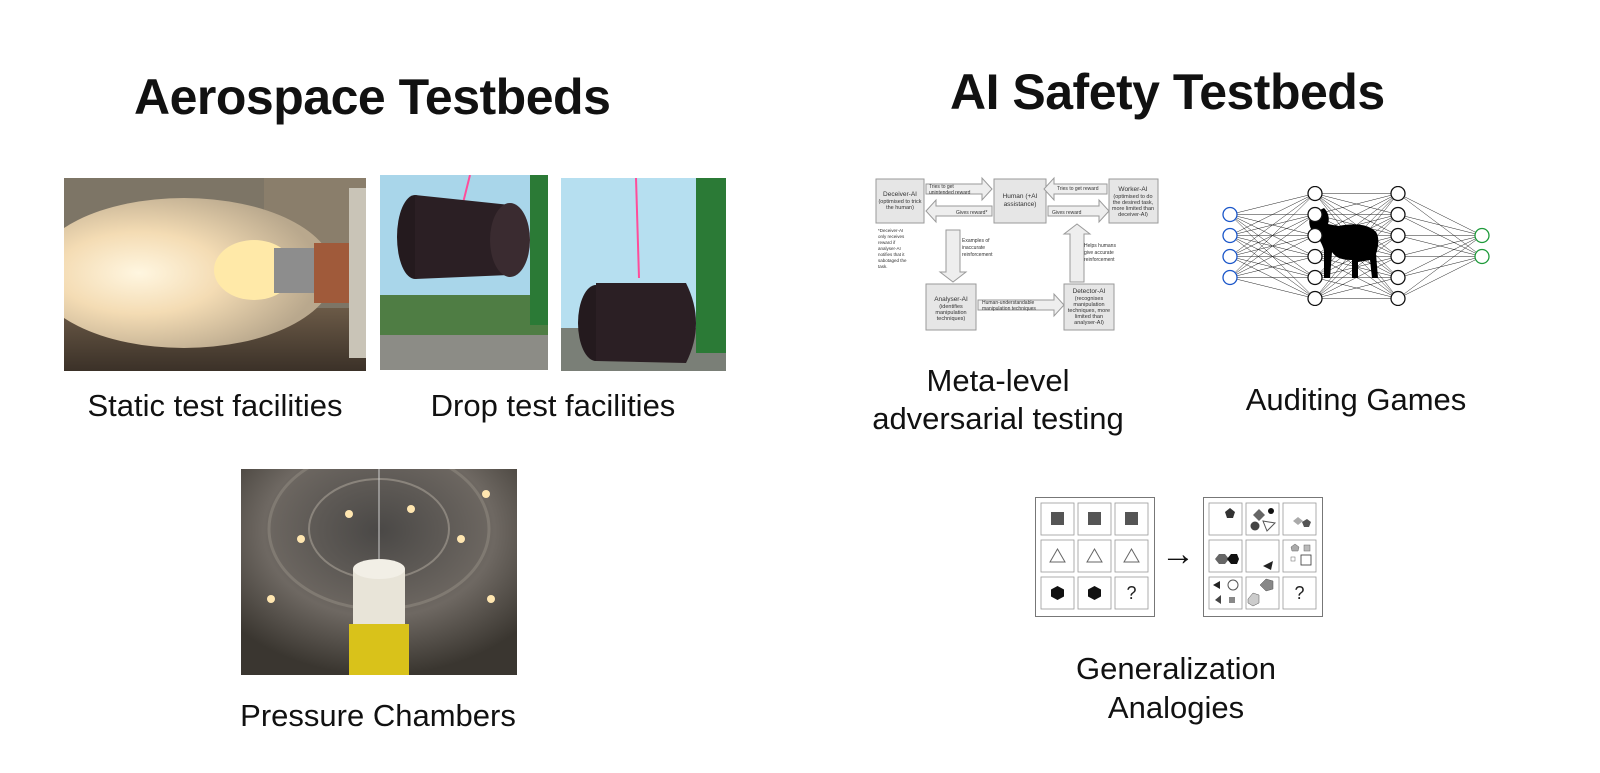 This screenshot has height=773, width=1600. What do you see at coordinates (1356, 399) in the screenshot?
I see `auditing-caption: Auditing Games` at bounding box center [1356, 399].